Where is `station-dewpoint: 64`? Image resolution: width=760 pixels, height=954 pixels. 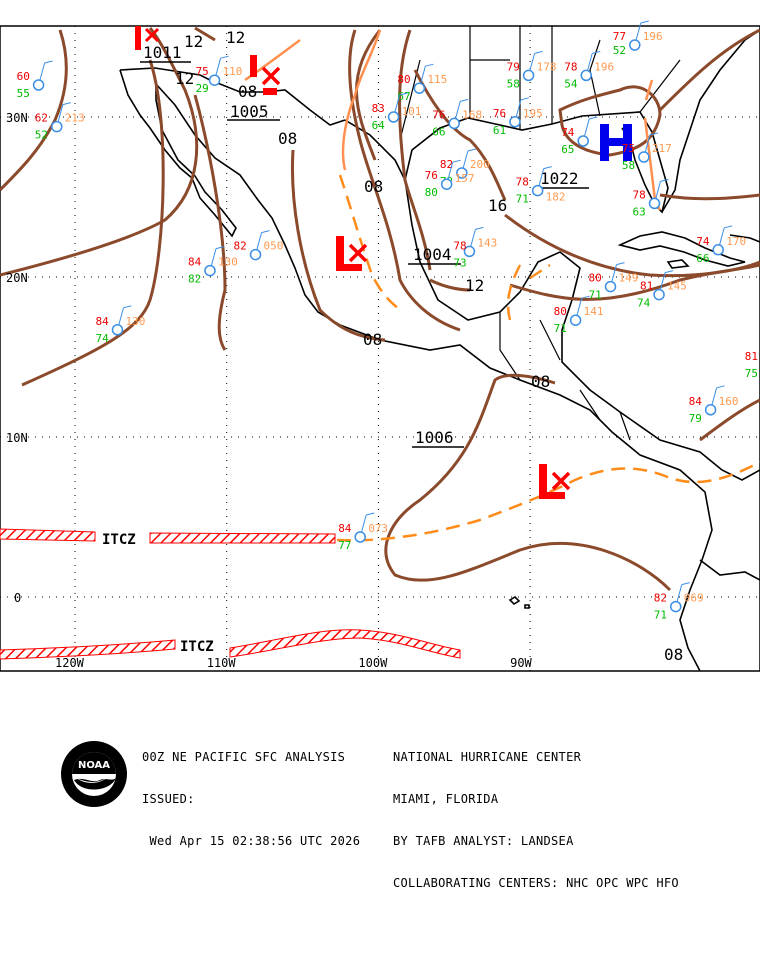
station-dewpoint: 64 is located at coordinates (379, 125).